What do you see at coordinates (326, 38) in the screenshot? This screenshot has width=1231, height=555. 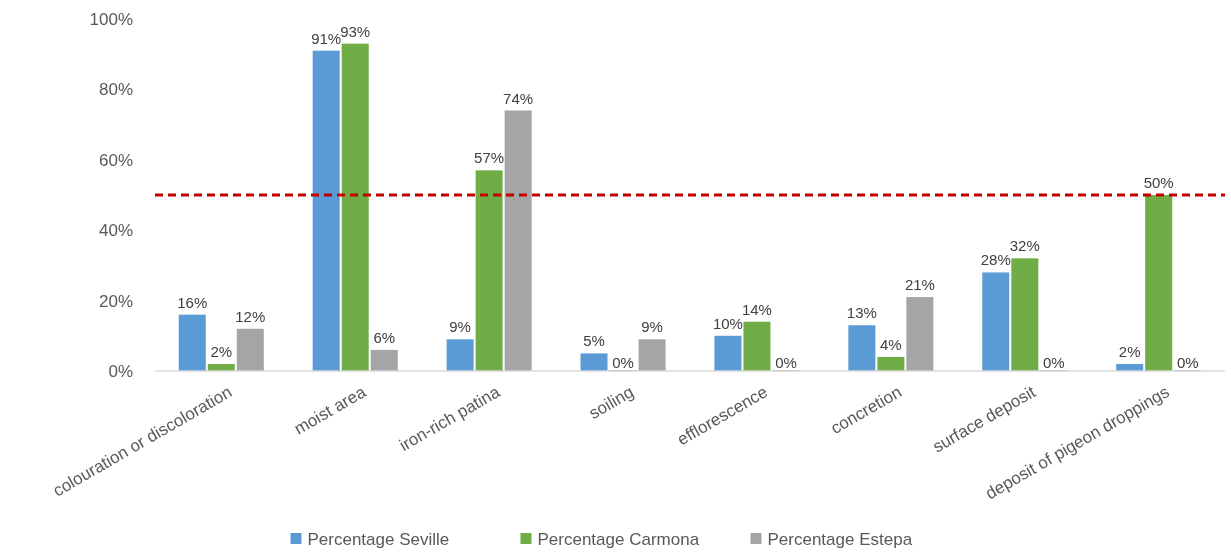 I see `data-label: 91%` at bounding box center [326, 38].